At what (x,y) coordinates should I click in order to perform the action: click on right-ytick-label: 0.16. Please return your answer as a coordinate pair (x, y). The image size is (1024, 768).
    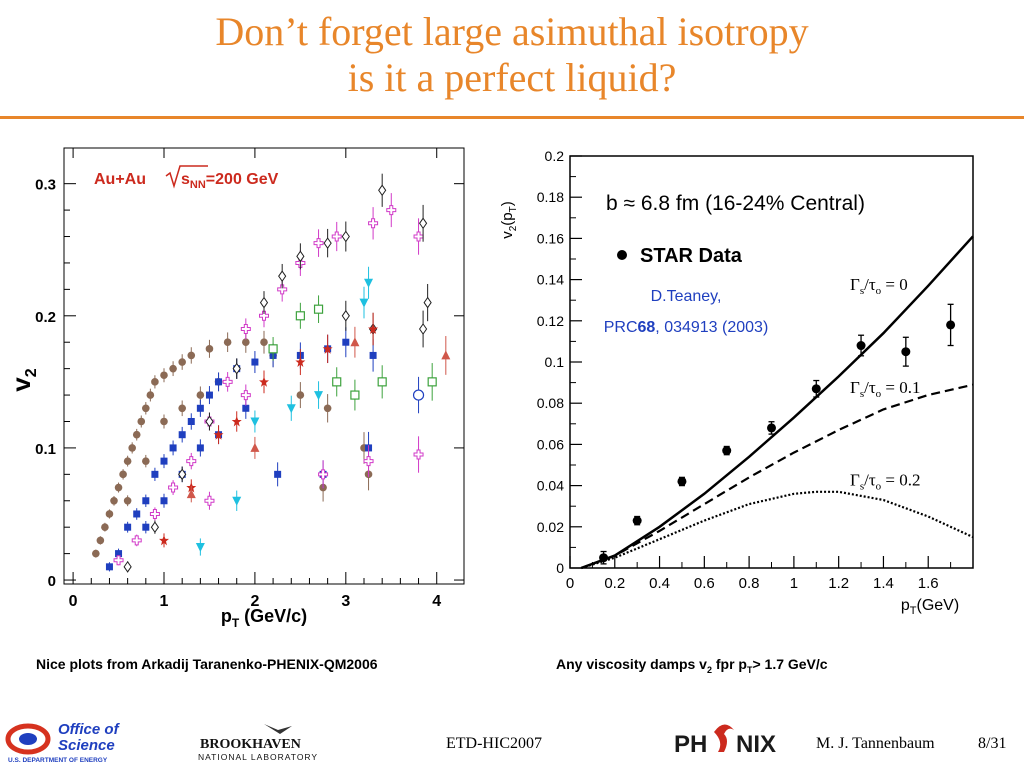
    Looking at the image, I should click on (550, 238).